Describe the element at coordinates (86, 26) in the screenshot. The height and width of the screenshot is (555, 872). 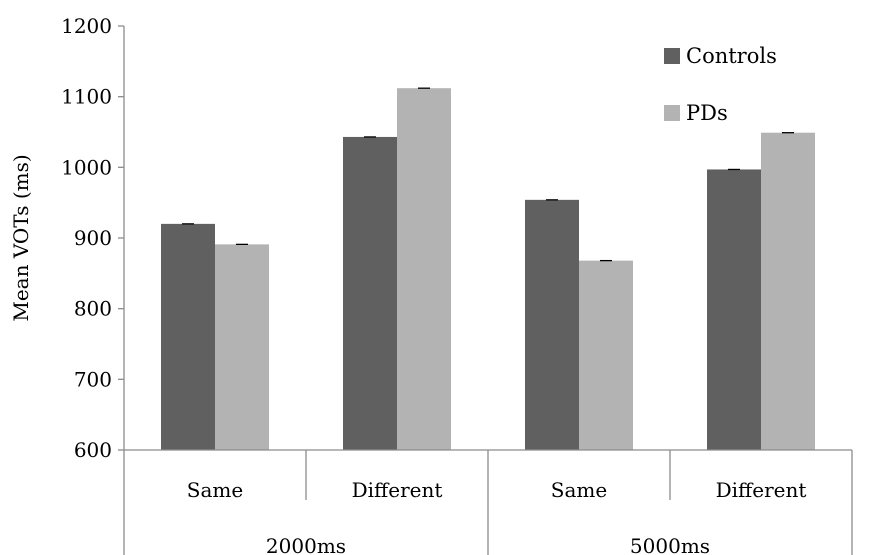
I see `y-tick-label: 1200` at that location.